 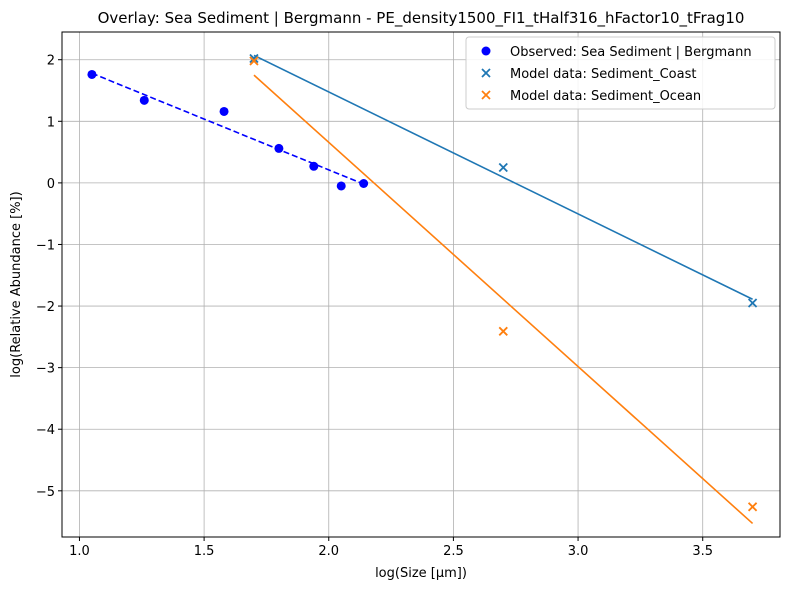 What do you see at coordinates (605, 96) in the screenshot?
I see `legend-entry-label: Model data: Sediment_Ocean` at bounding box center [605, 96].